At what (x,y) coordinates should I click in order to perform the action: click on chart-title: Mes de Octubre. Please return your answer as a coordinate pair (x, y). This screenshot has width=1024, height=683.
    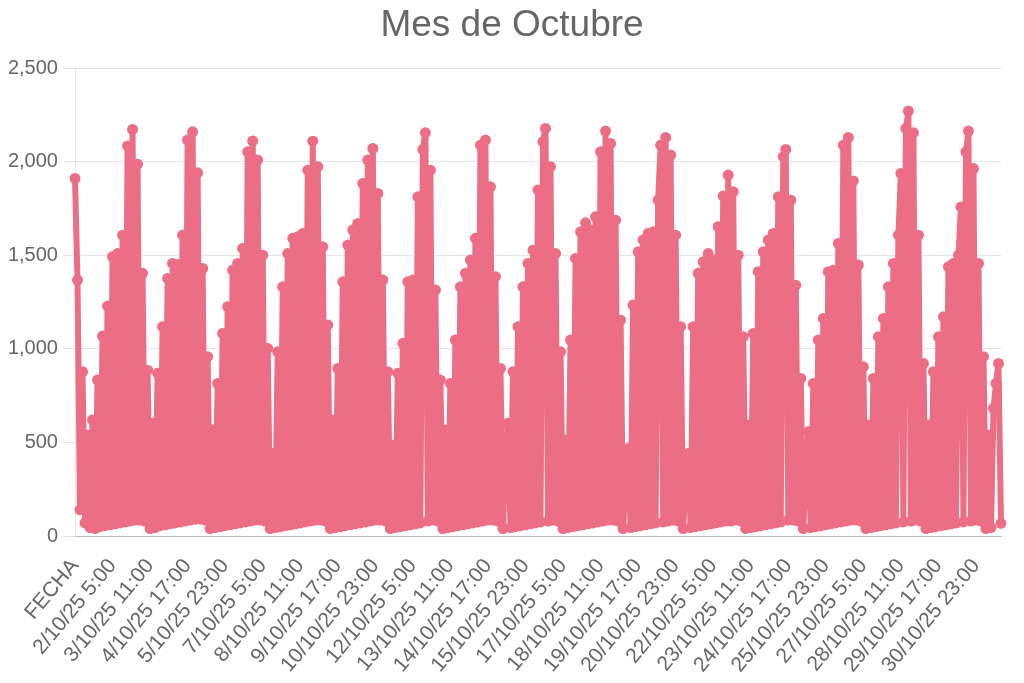
    Looking at the image, I should click on (512, 24).